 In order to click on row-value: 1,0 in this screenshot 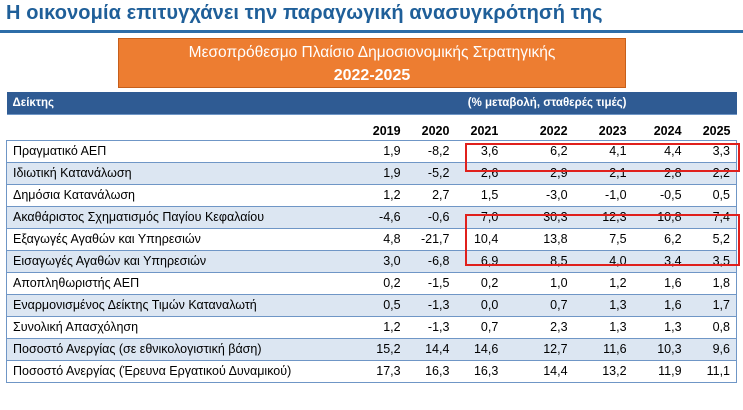, I will do `click(539, 283)`.